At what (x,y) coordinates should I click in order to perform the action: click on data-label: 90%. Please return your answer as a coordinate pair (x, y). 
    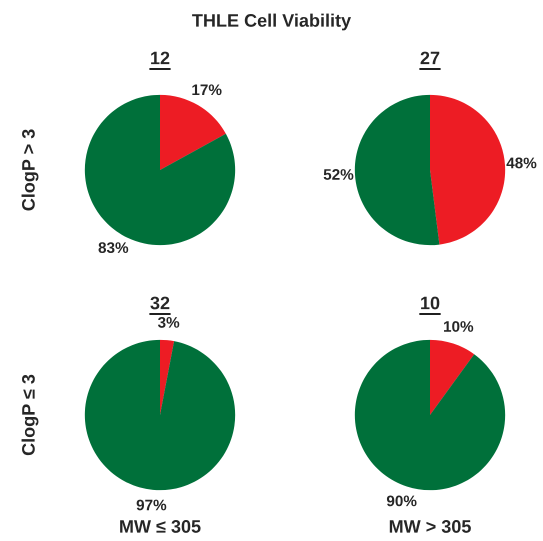
    Looking at the image, I should click on (401, 500).